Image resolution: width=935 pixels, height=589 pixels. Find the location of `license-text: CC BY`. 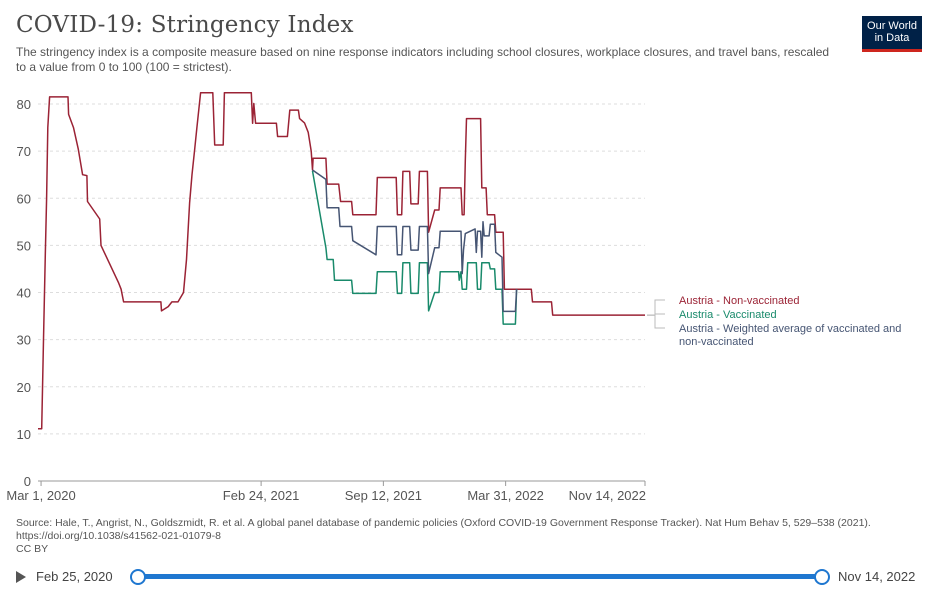

license-text: CC BY is located at coordinates (32, 549).